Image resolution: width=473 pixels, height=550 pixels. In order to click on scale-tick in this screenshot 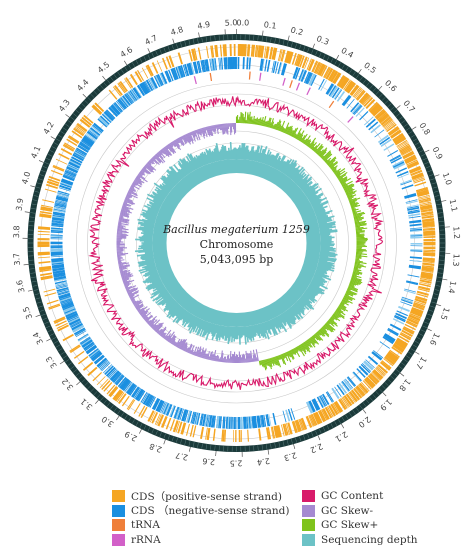, I will do `click(67, 116)`.